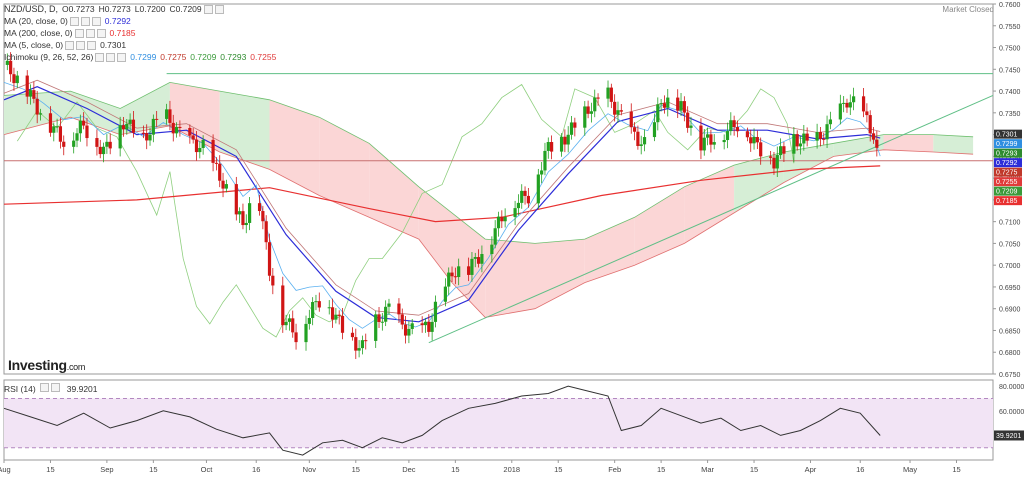 The image size is (1024, 477). I want to click on low-value: L0.7200, so click(150, 9).